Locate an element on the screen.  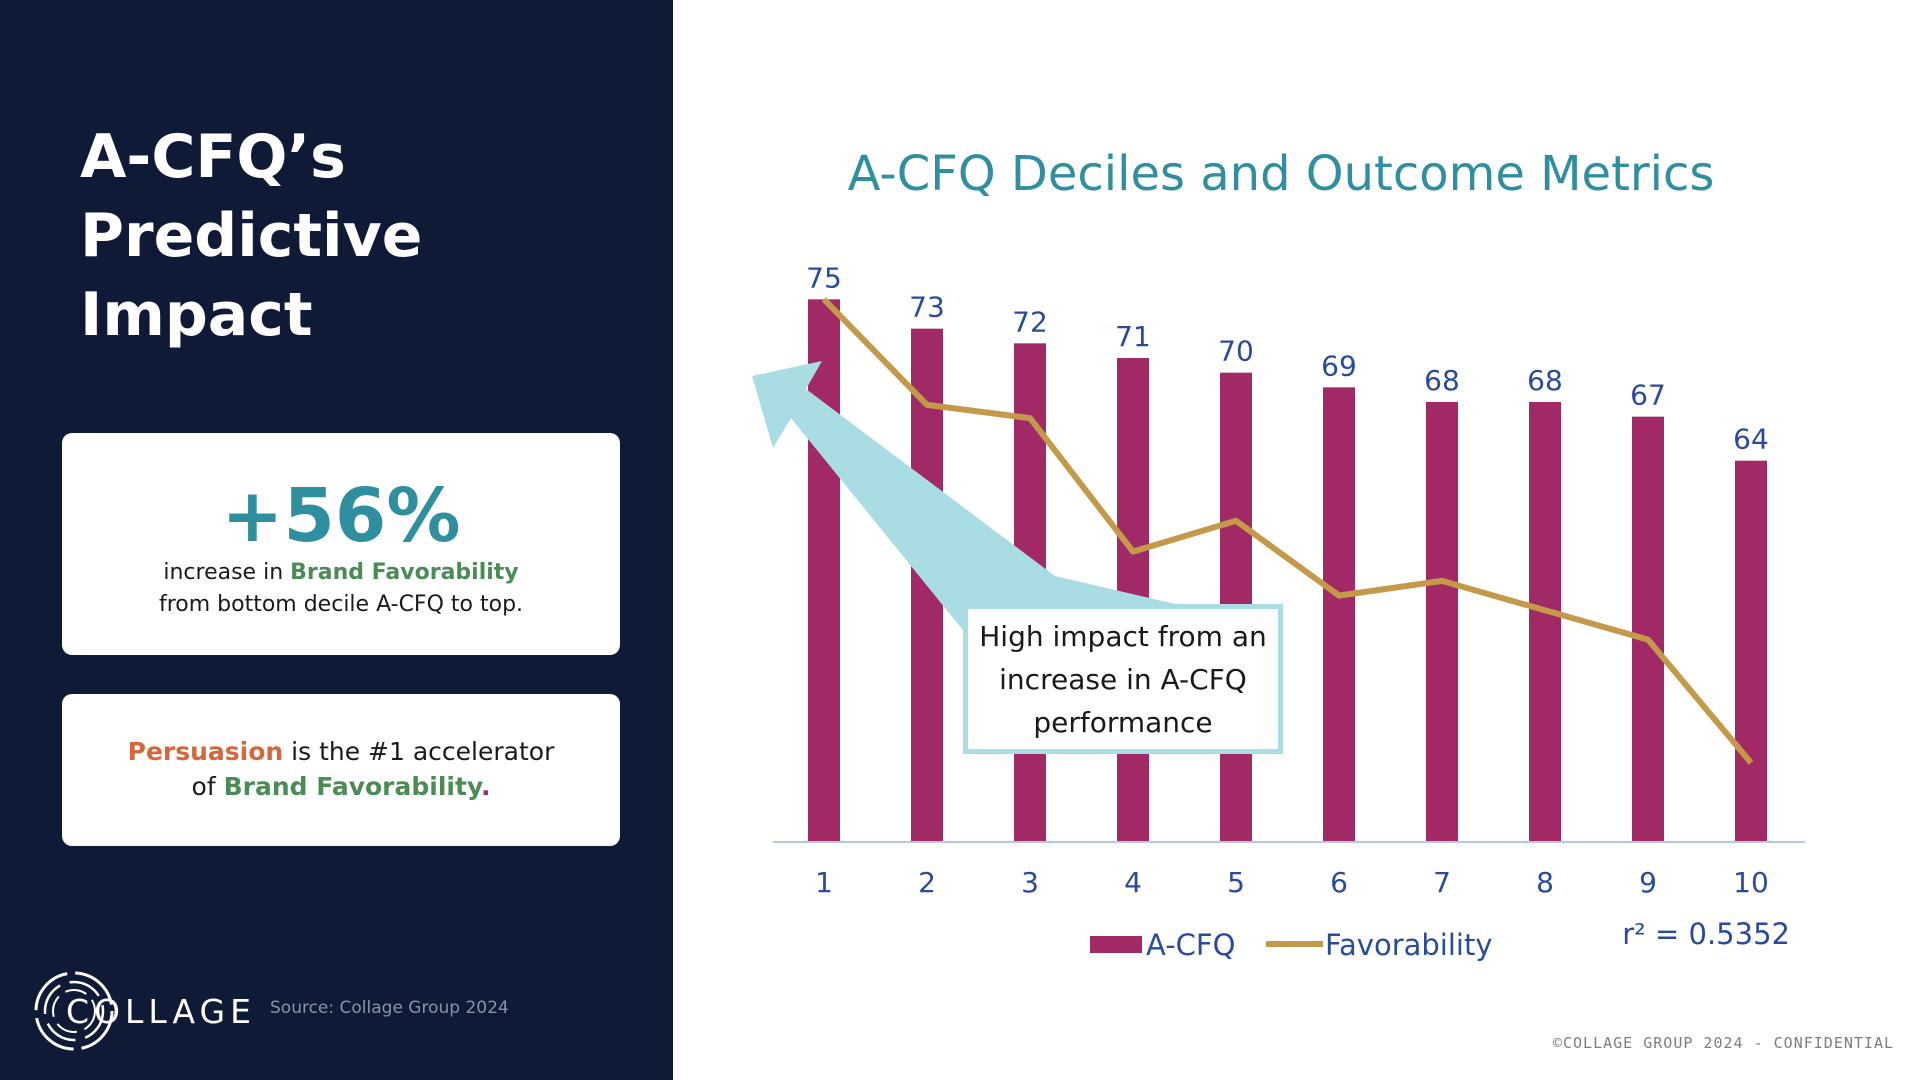
x-tick-label: 4 is located at coordinates (1133, 882).